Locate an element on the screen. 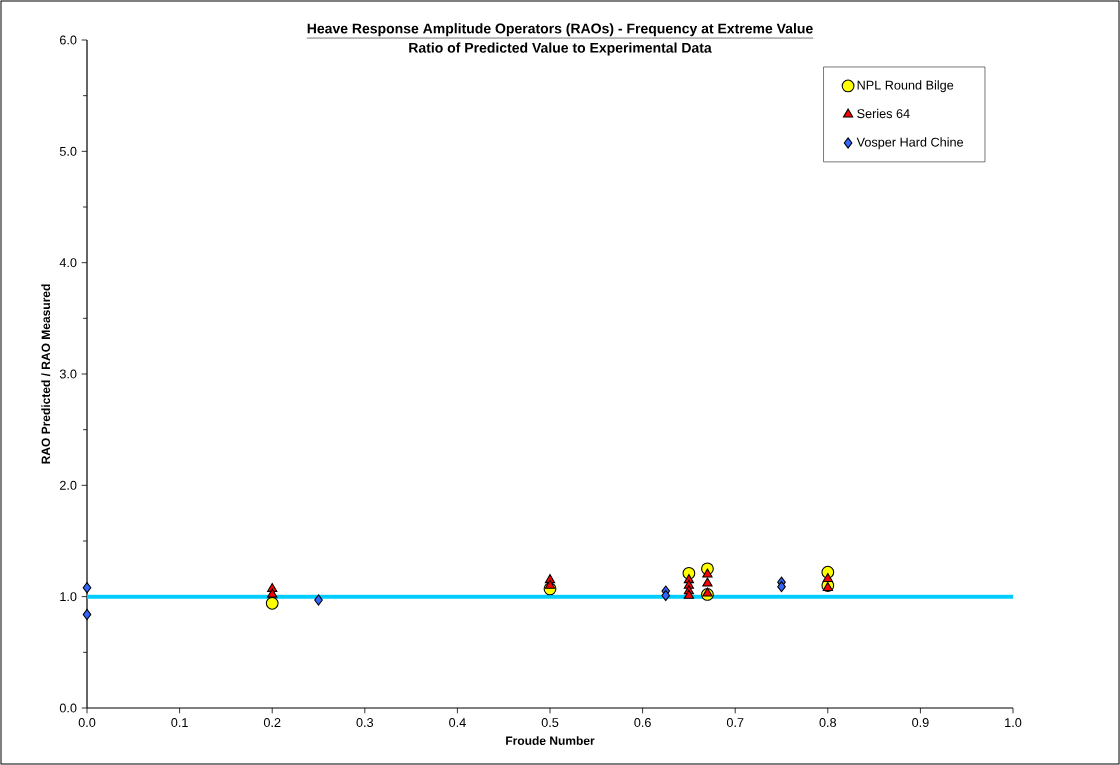 The image size is (1120, 765). y-tick-label: 3.0 is located at coordinates (68, 374).